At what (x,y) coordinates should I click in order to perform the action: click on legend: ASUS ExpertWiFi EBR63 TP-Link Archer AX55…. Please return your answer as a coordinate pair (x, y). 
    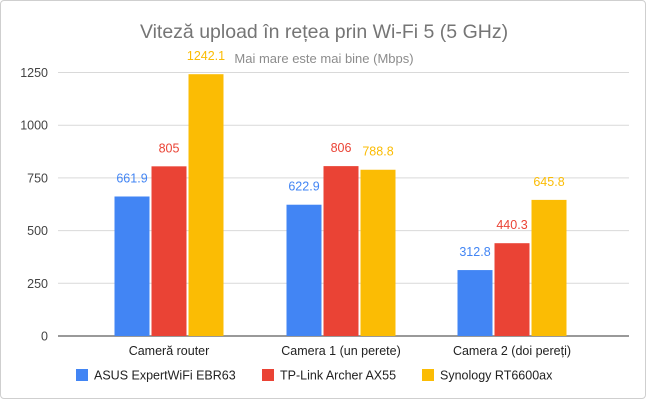
    Looking at the image, I should click on (314, 376).